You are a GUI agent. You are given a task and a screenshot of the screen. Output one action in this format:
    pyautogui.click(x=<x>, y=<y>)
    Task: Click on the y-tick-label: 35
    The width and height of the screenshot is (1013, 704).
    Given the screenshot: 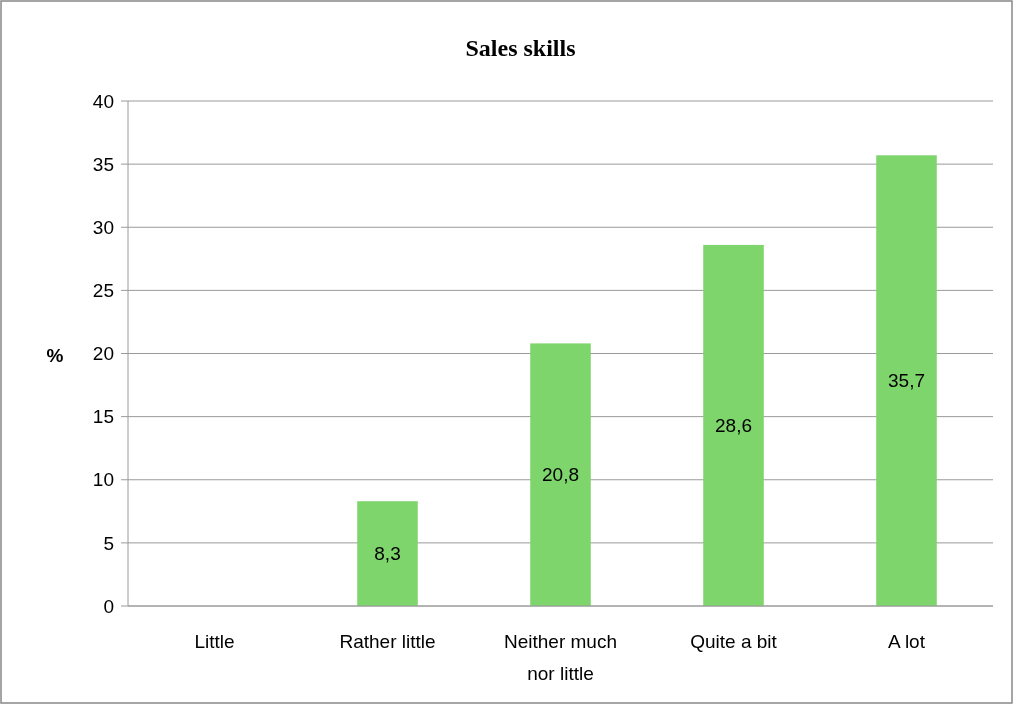 What is the action you would take?
    pyautogui.click(x=103, y=164)
    